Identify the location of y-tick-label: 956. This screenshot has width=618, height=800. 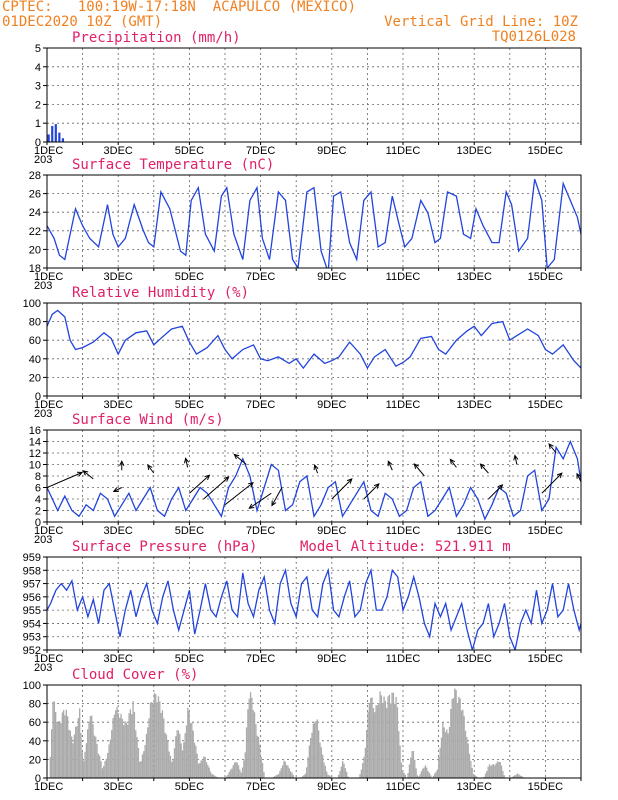
(32, 598).